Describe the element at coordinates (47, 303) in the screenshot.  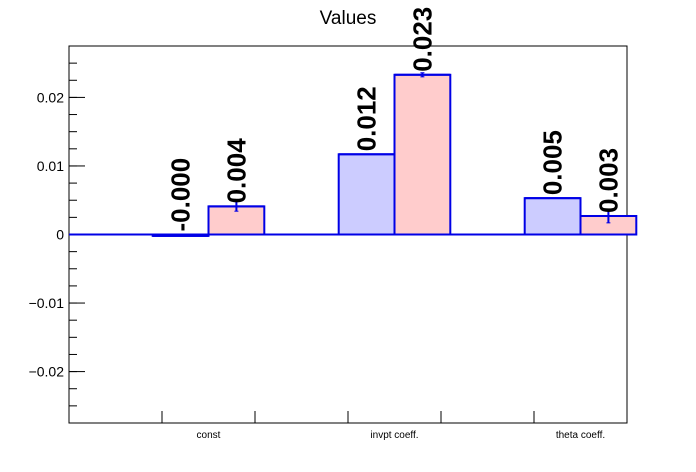
I see `y-tick-label: −0.01` at that location.